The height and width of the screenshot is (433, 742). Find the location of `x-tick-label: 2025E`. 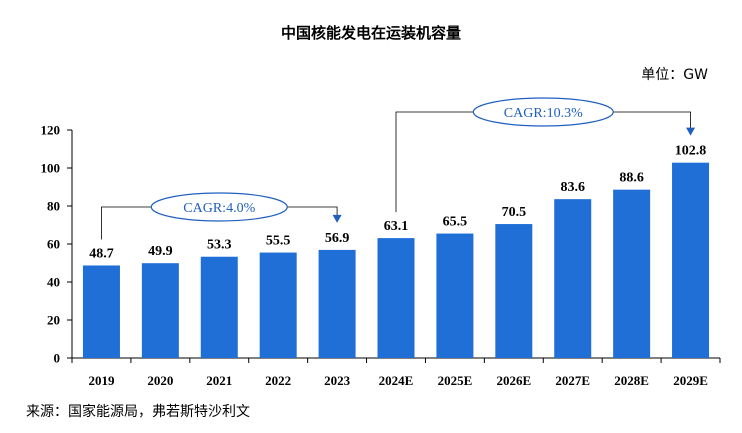

x-tick-label: 2025E is located at coordinates (455, 380).